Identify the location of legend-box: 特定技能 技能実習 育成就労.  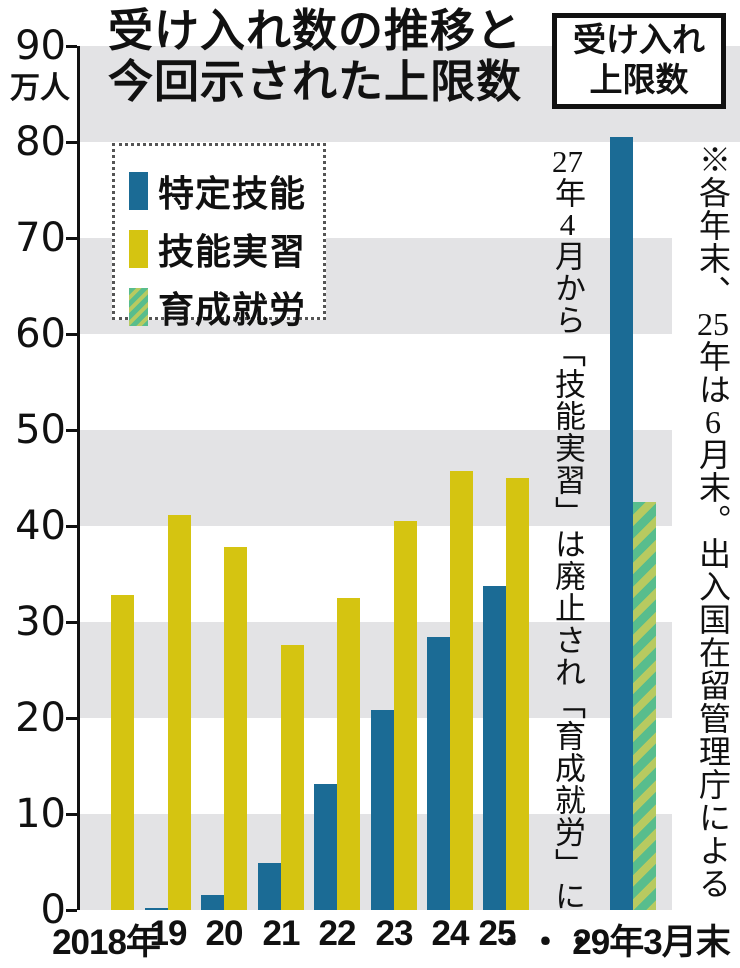
(219, 236).